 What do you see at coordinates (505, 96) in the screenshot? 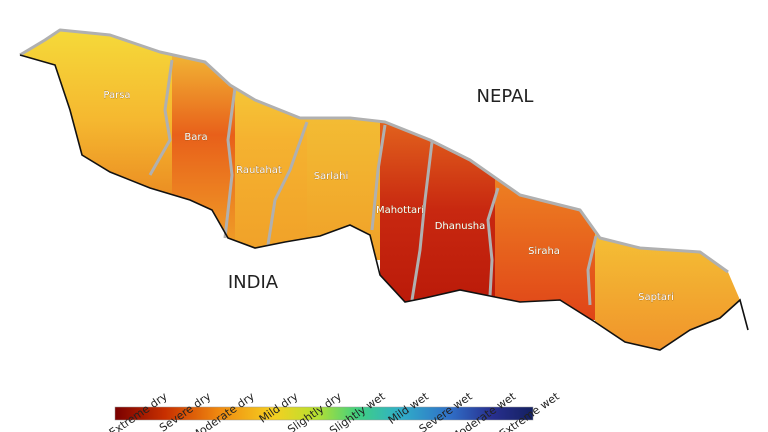
I see `country-label: NEPAL` at bounding box center [505, 96].